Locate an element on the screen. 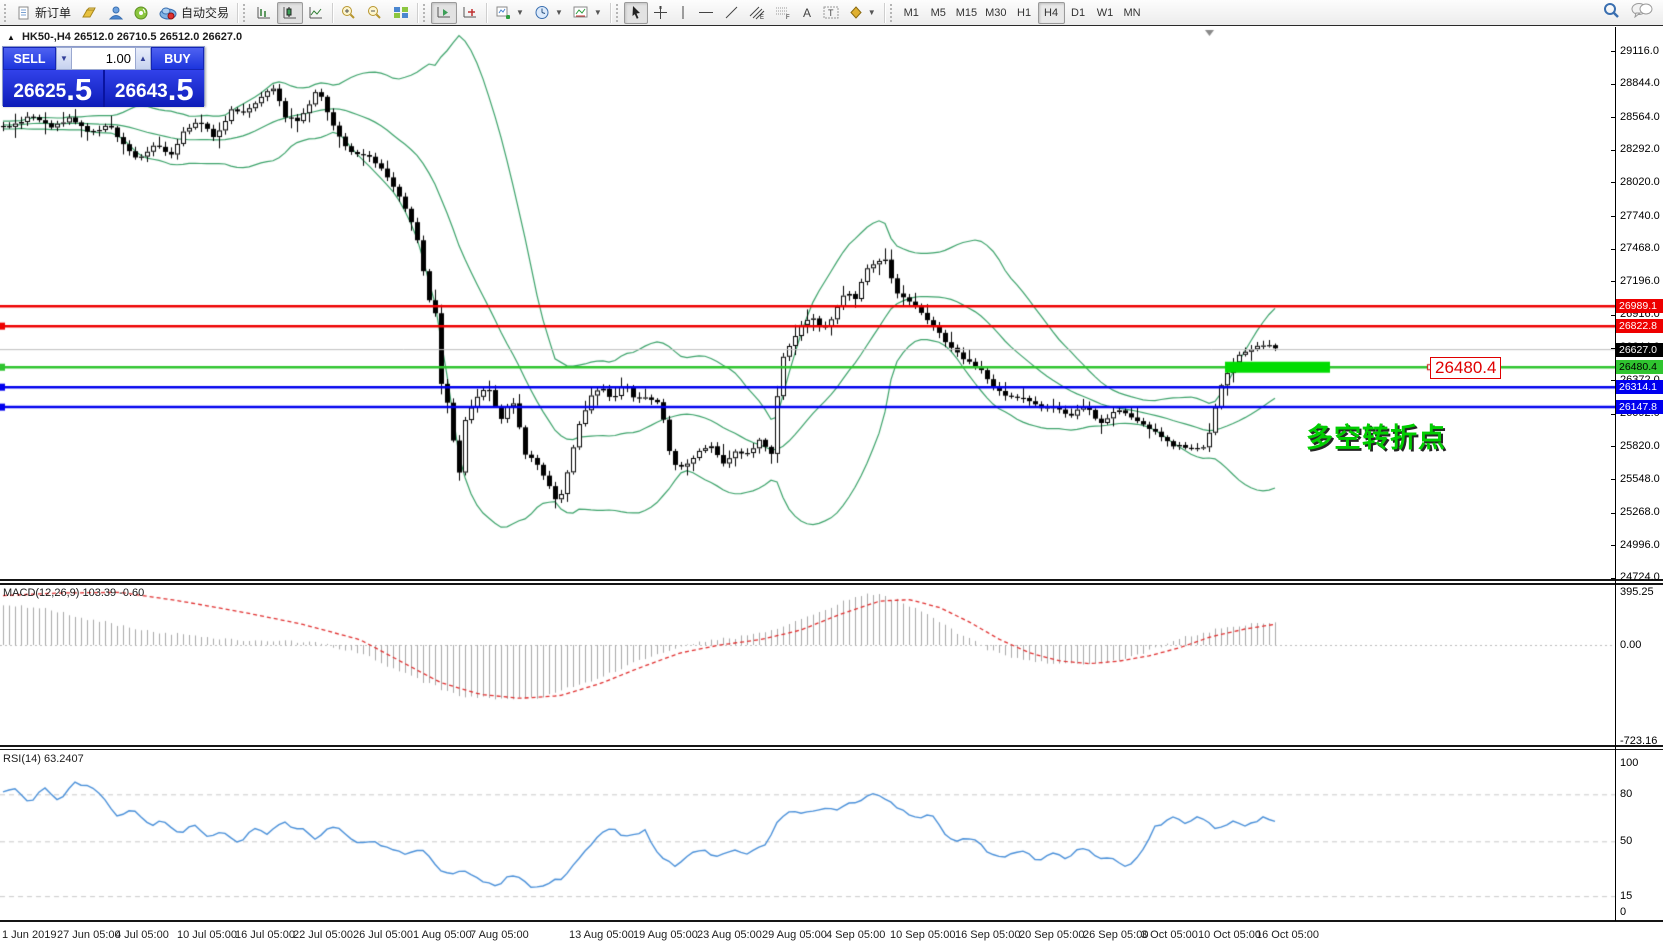 This screenshot has height=949, width=1663. buy-quote: 26643 .5 is located at coordinates (154, 88).